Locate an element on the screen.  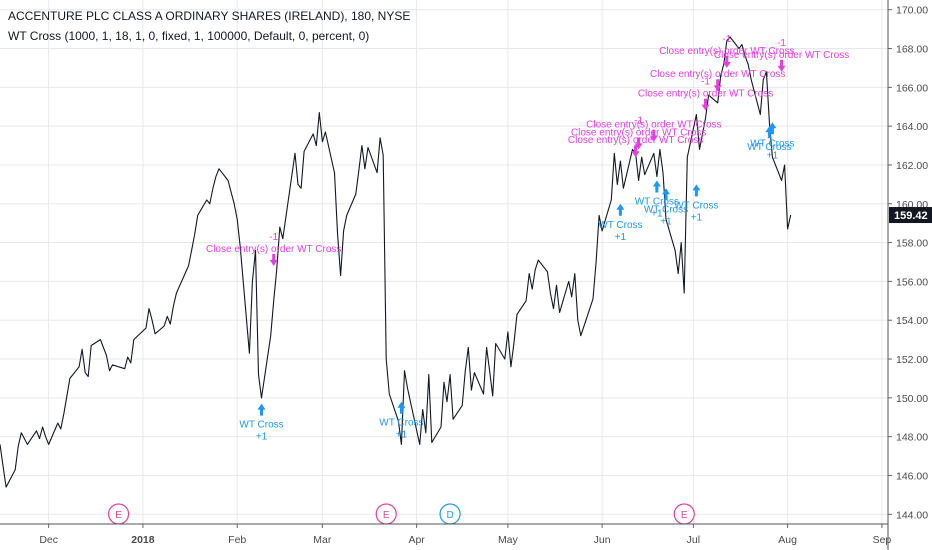
x-tick-label: Apr is located at coordinates (416, 540).